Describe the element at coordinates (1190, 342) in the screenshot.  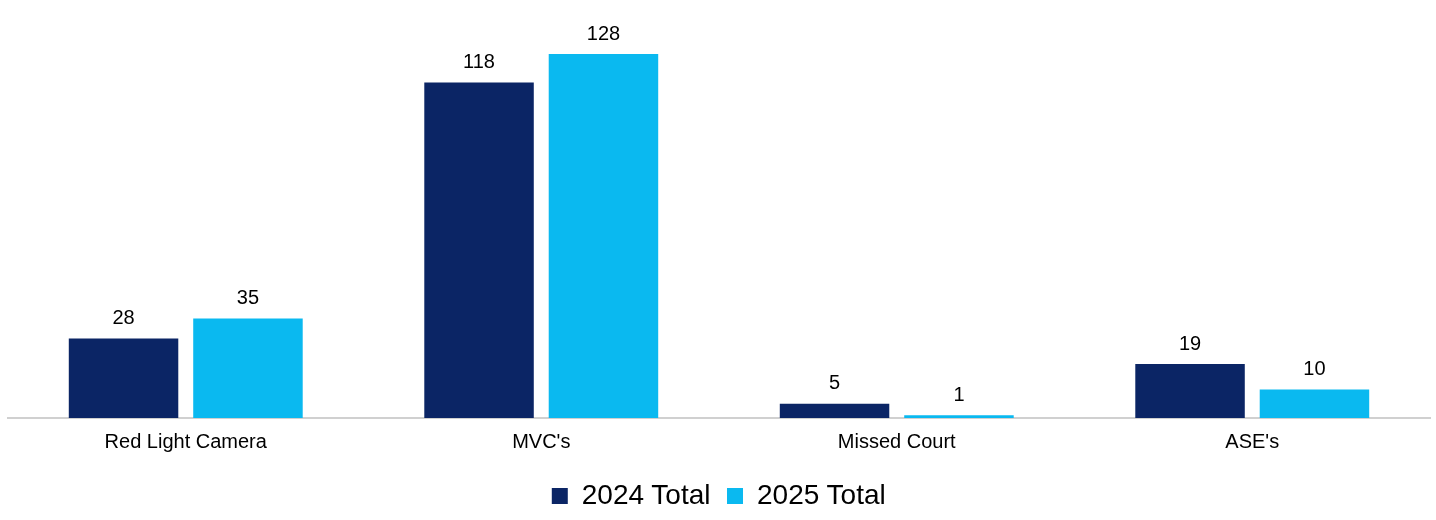
I see `data-label: 19` at that location.